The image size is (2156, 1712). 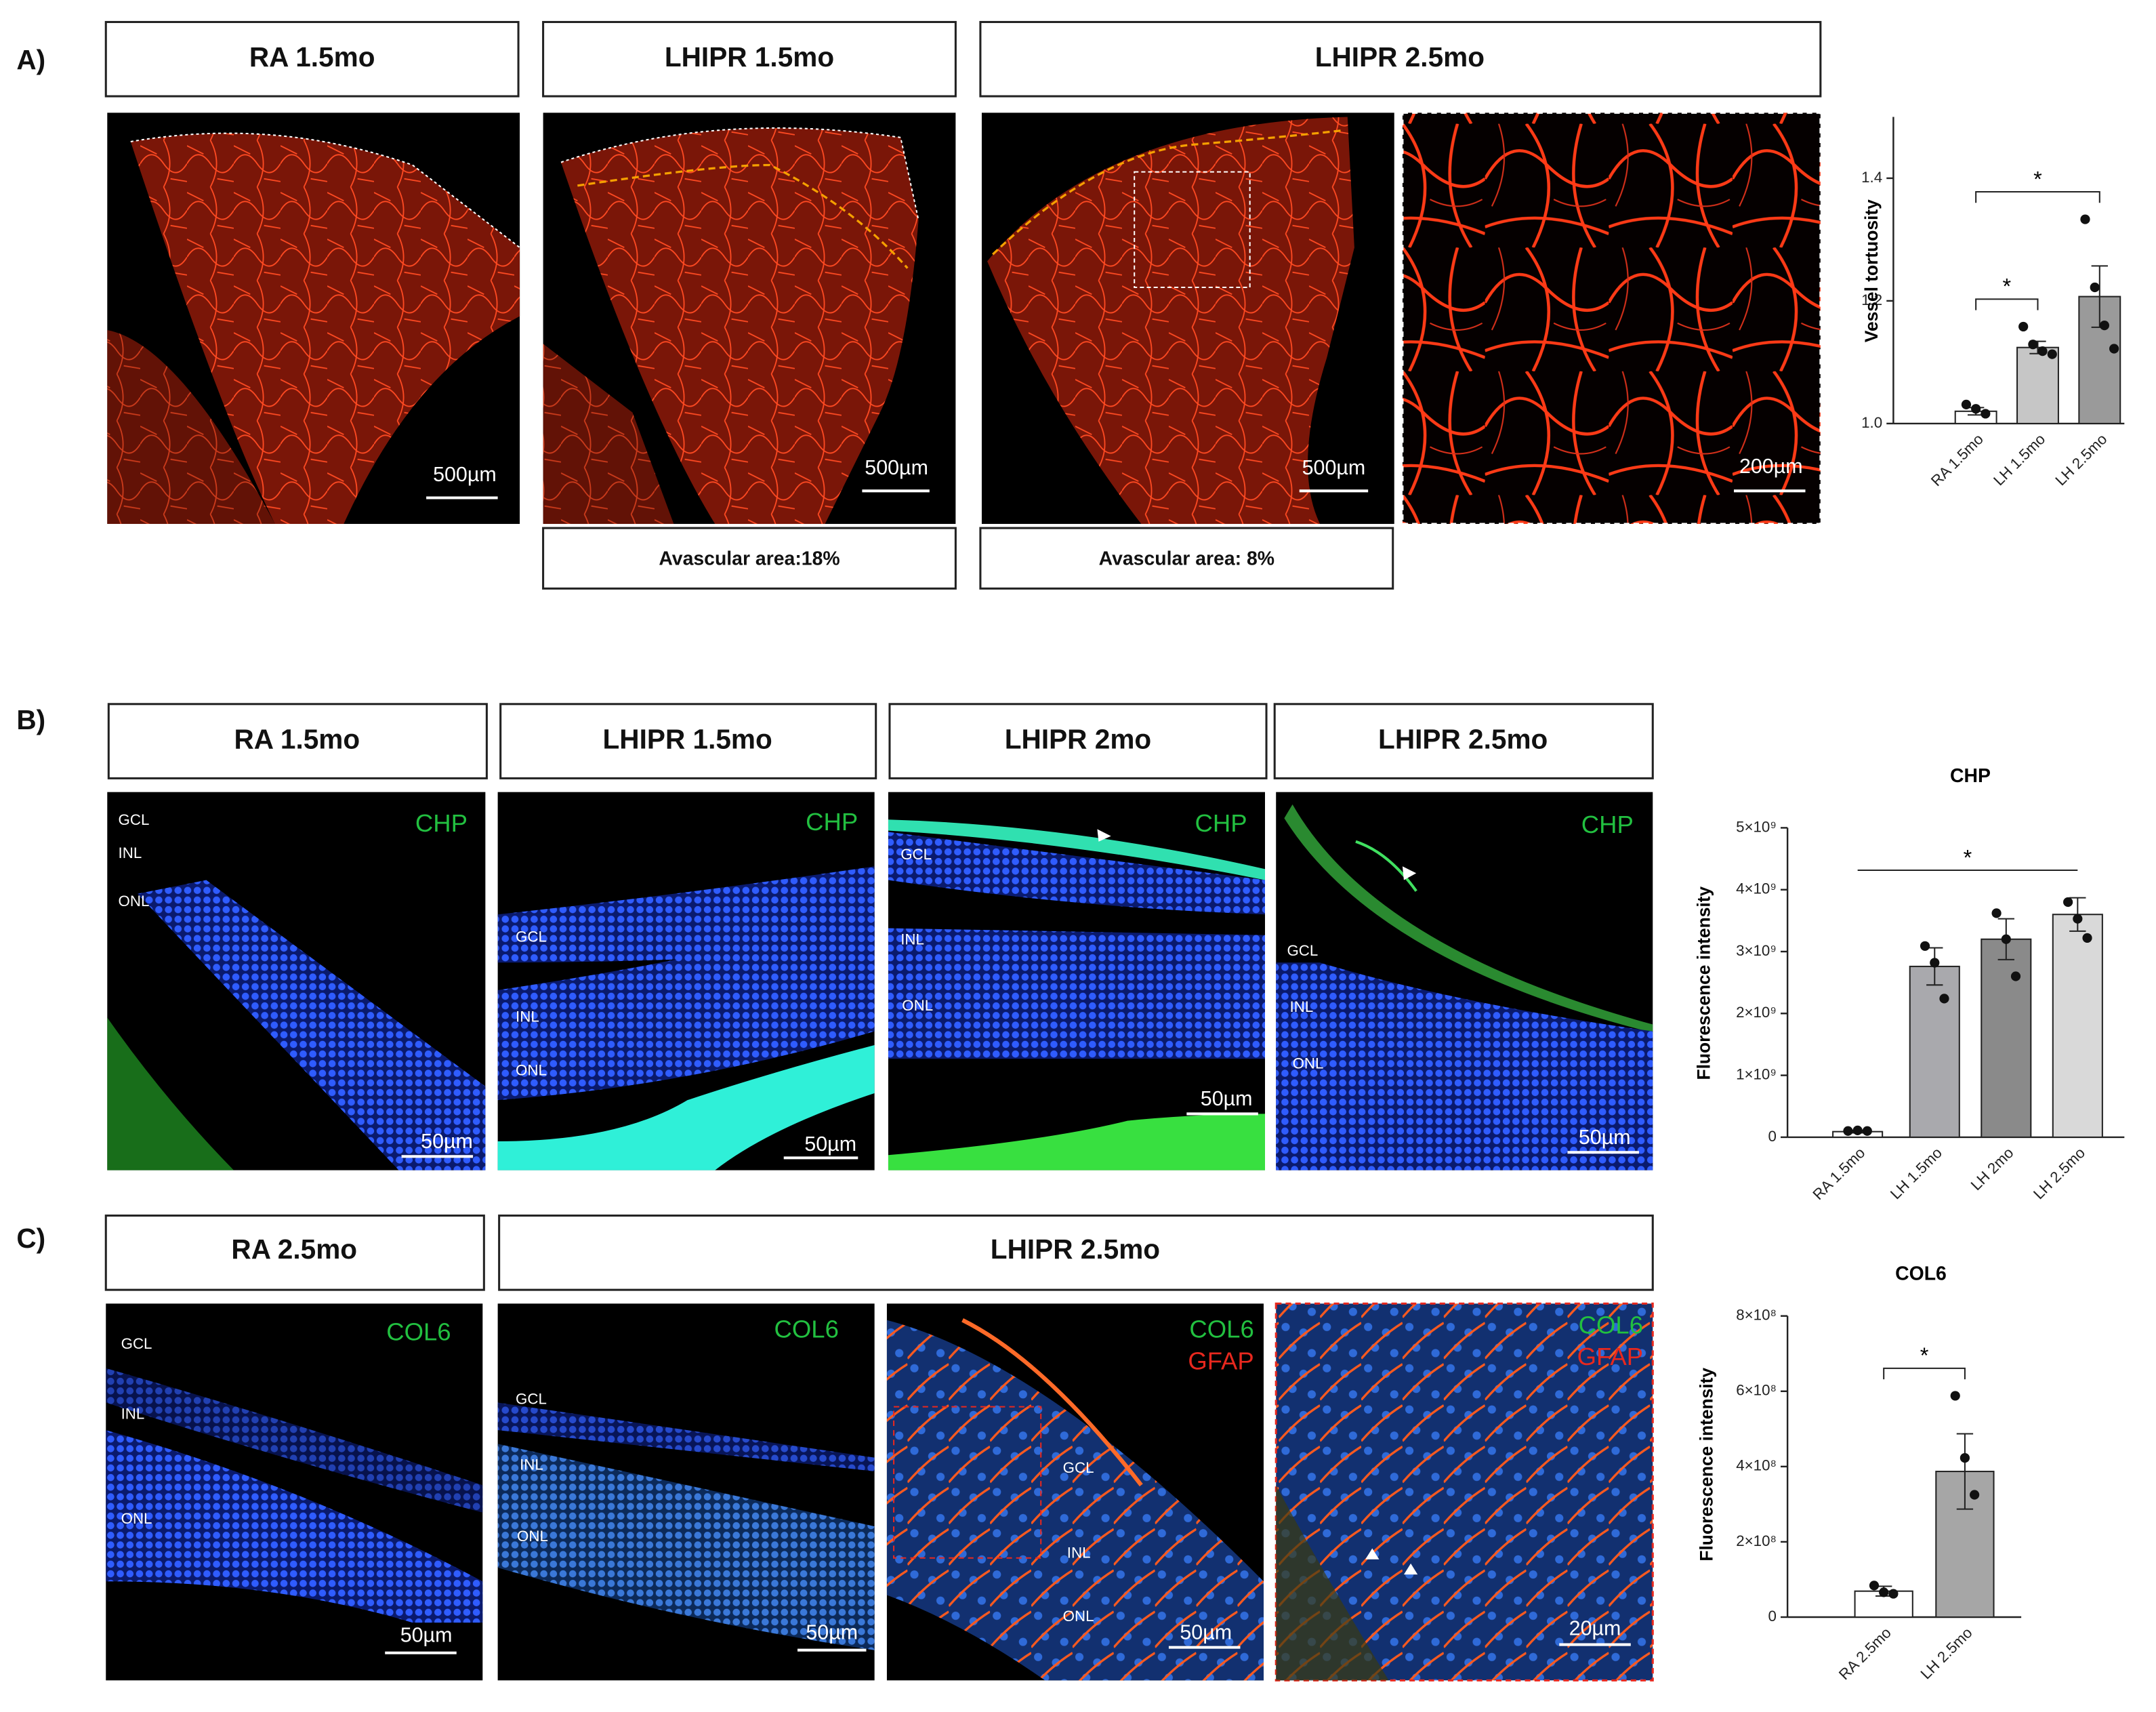 I want to click on y-tick-label: 2×10⁹, so click(x=1756, y=1012).